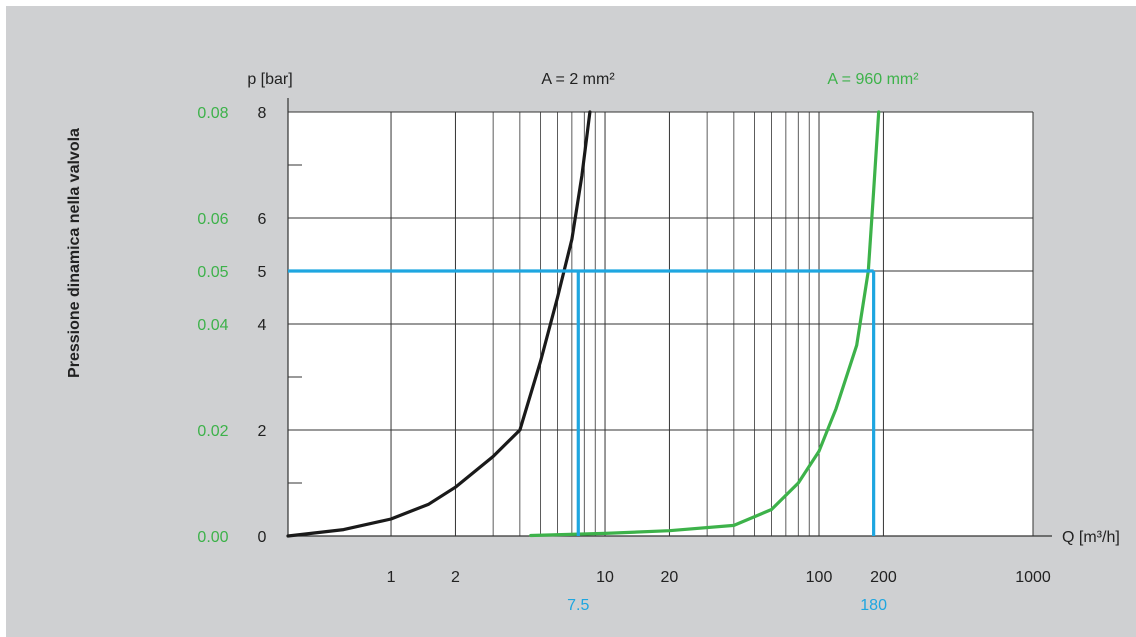 This screenshot has height=637, width=1136. I want to click on y-tick-label: 0, so click(262, 537).